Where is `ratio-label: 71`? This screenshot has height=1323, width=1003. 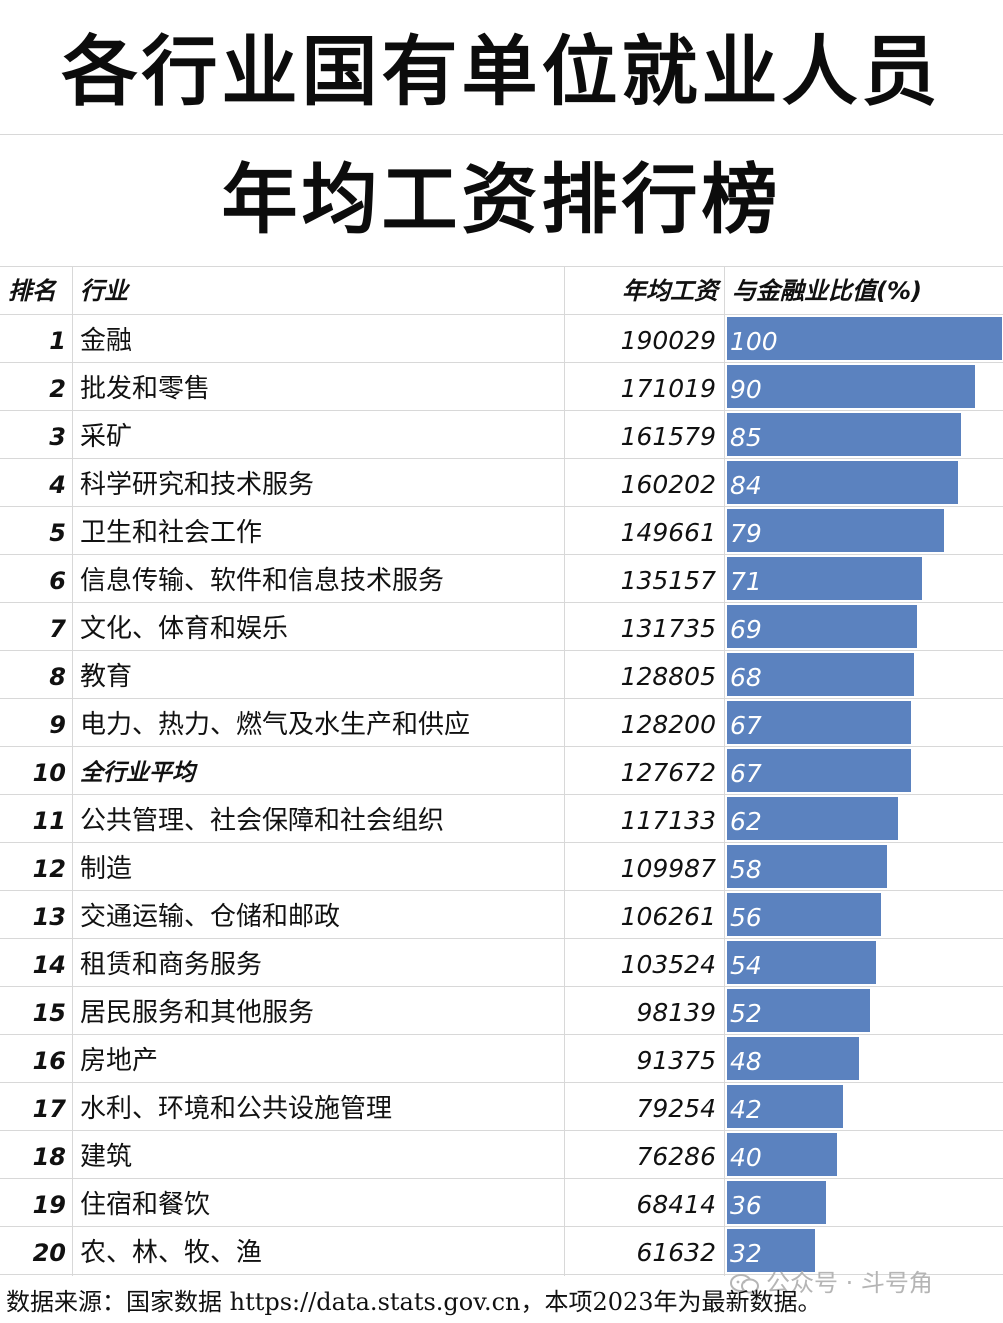
ratio-label: 71 is located at coordinates (746, 581).